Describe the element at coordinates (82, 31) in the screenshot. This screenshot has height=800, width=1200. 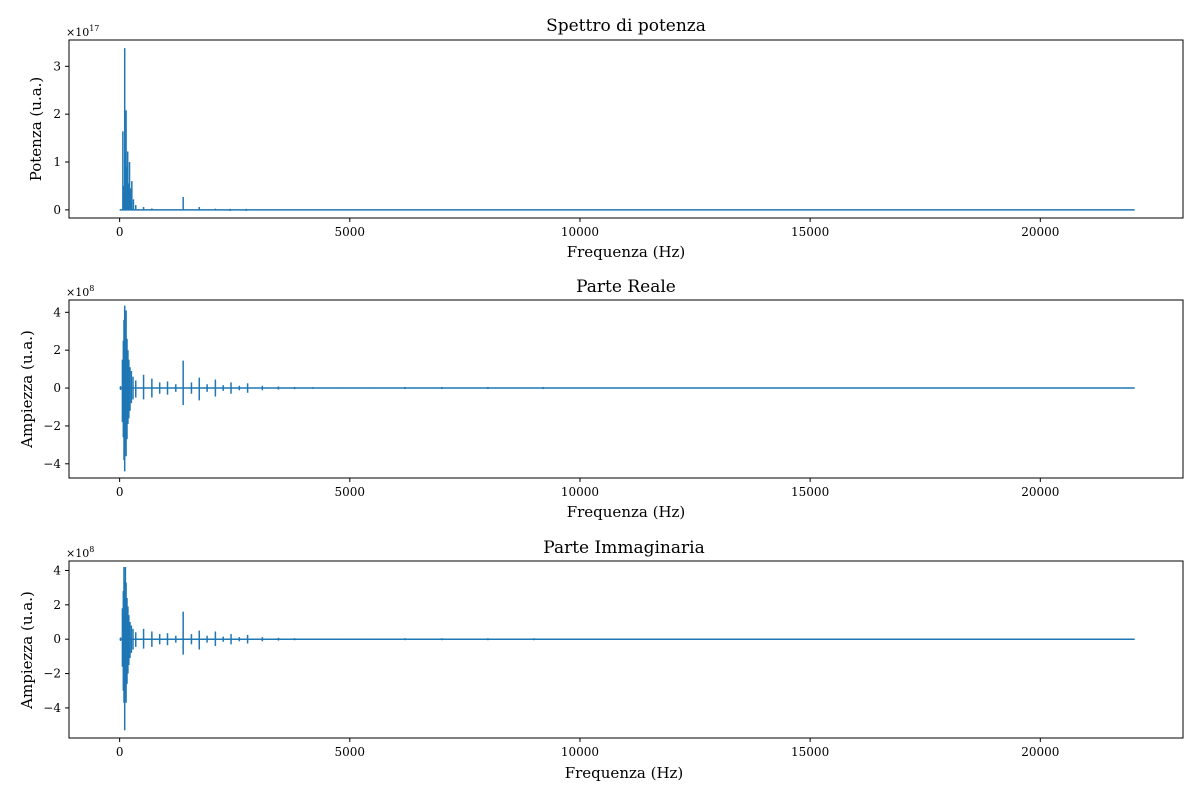
I see `y-offset-label: ×10¹⁷` at that location.